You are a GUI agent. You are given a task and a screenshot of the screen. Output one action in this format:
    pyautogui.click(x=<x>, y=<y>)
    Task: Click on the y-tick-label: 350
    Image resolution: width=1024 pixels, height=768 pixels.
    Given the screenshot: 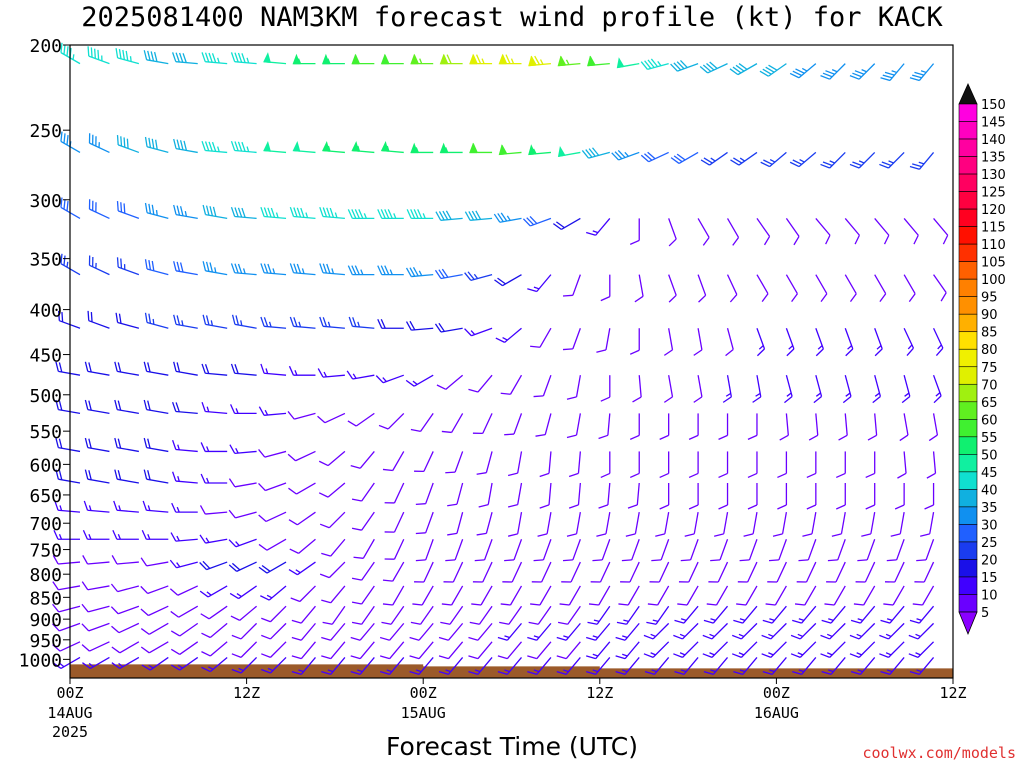 What is the action you would take?
    pyautogui.click(x=45, y=260)
    